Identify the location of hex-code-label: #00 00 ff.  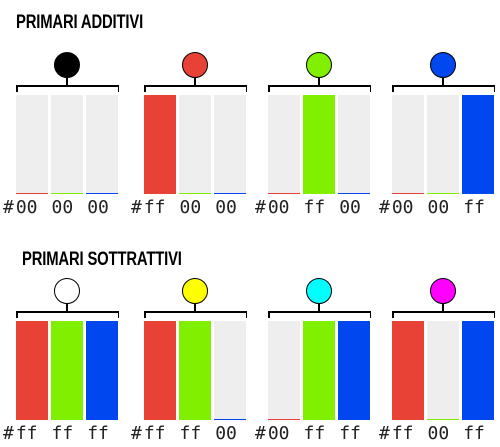
(432, 208).